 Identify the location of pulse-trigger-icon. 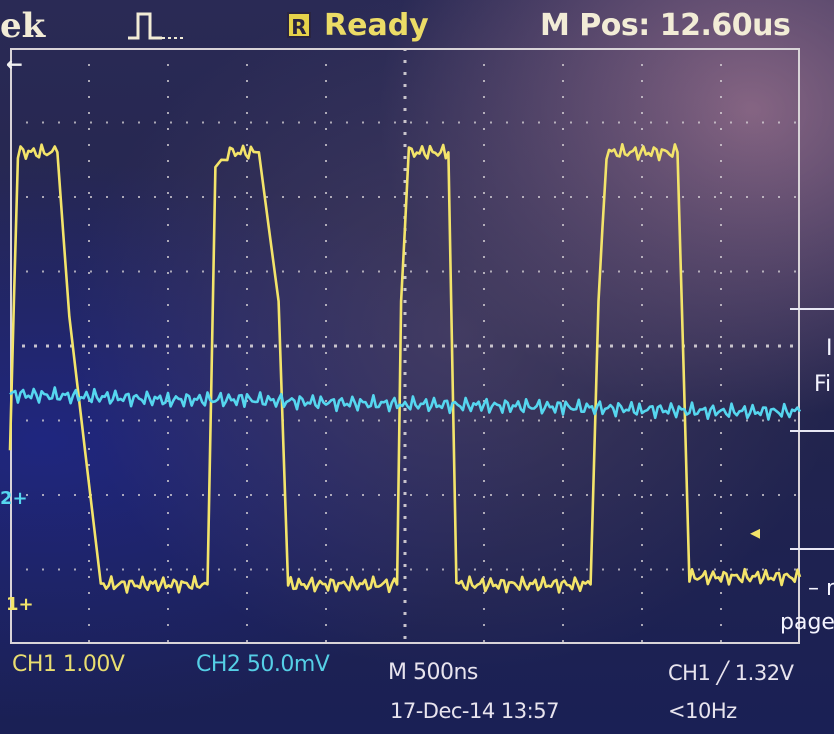
(157, 26).